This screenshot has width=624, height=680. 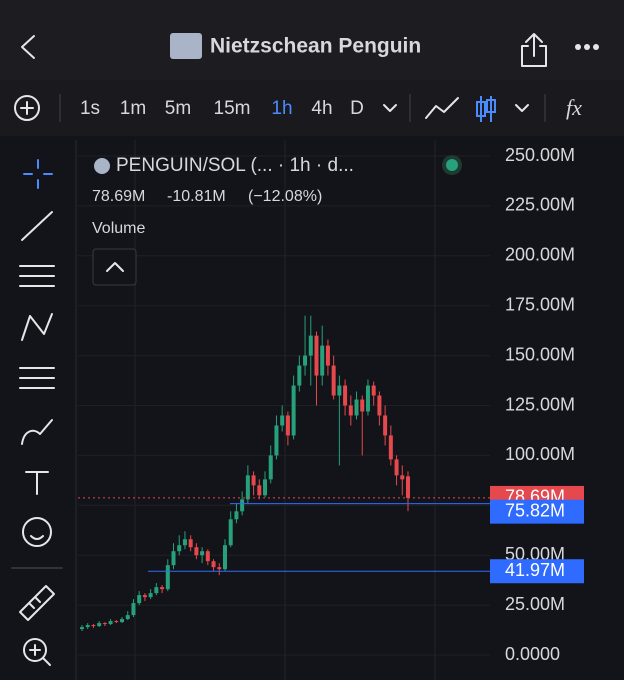 I want to click on y-tick-label: 125.00M, so click(x=540, y=404).